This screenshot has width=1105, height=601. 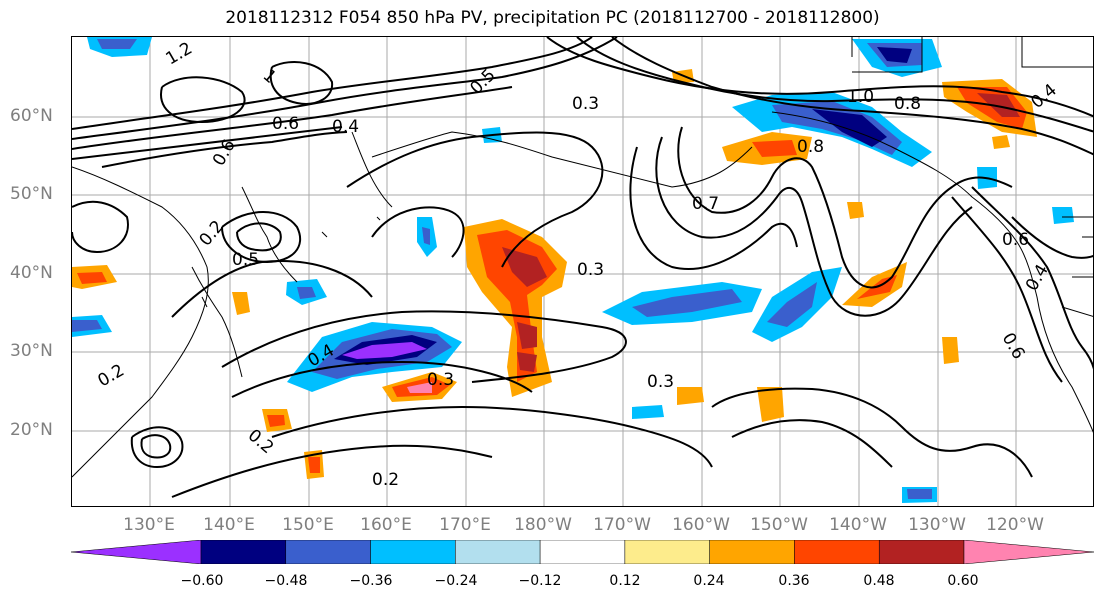 I want to click on contour-label: 1.0, so click(x=860, y=97).